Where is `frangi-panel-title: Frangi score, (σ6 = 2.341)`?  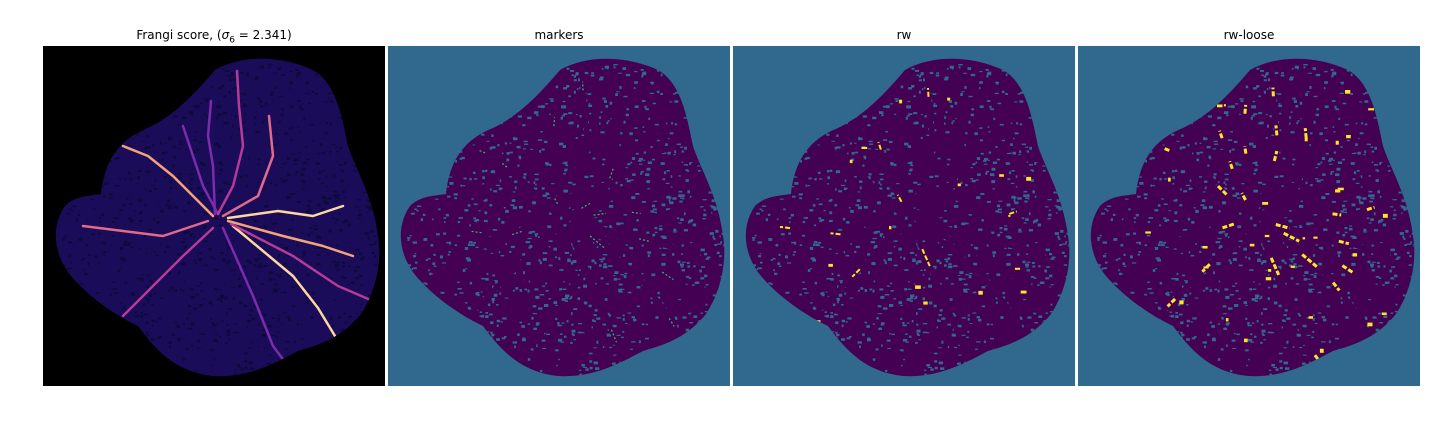
frangi-panel-title: Frangi score, (σ6 = 2.341) is located at coordinates (214, 36).